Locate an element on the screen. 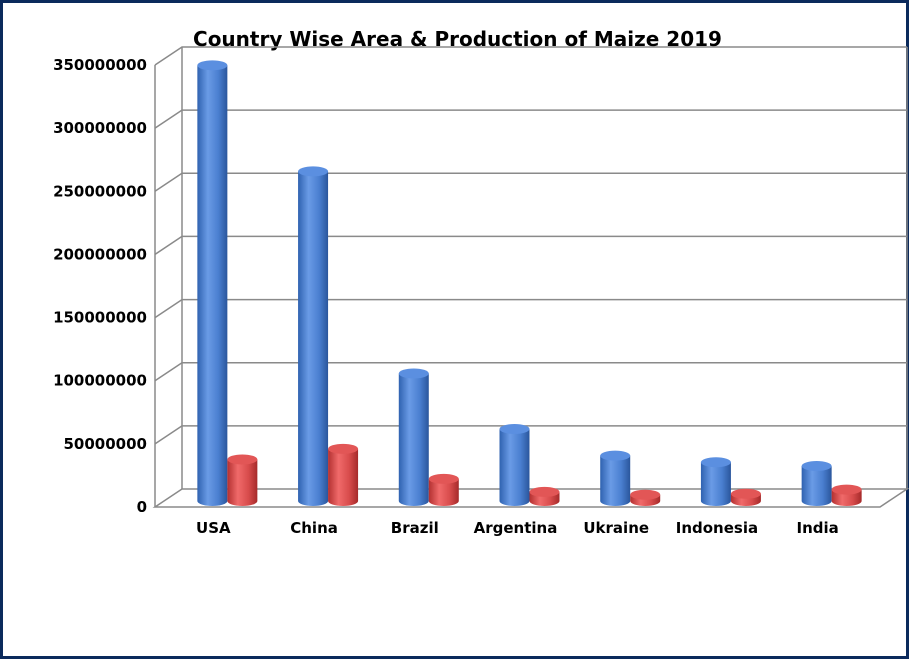 The height and width of the screenshot is (659, 909). x-tick-label: Ukraine is located at coordinates (616, 528).